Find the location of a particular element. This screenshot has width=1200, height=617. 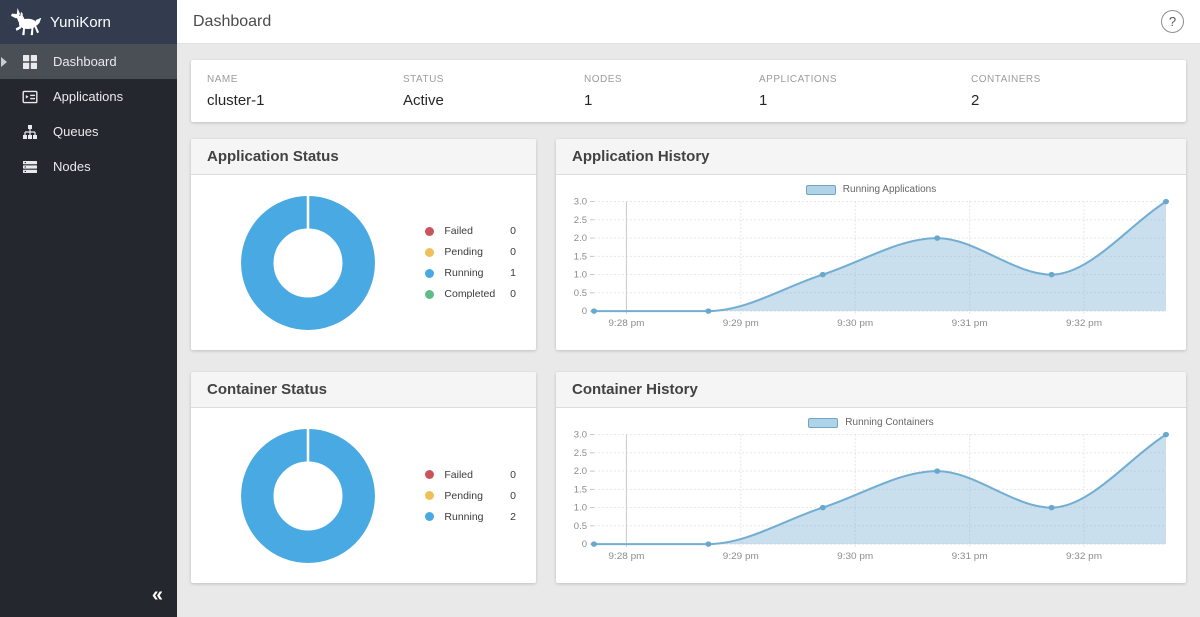

field-label: NODES is located at coordinates (603, 79).